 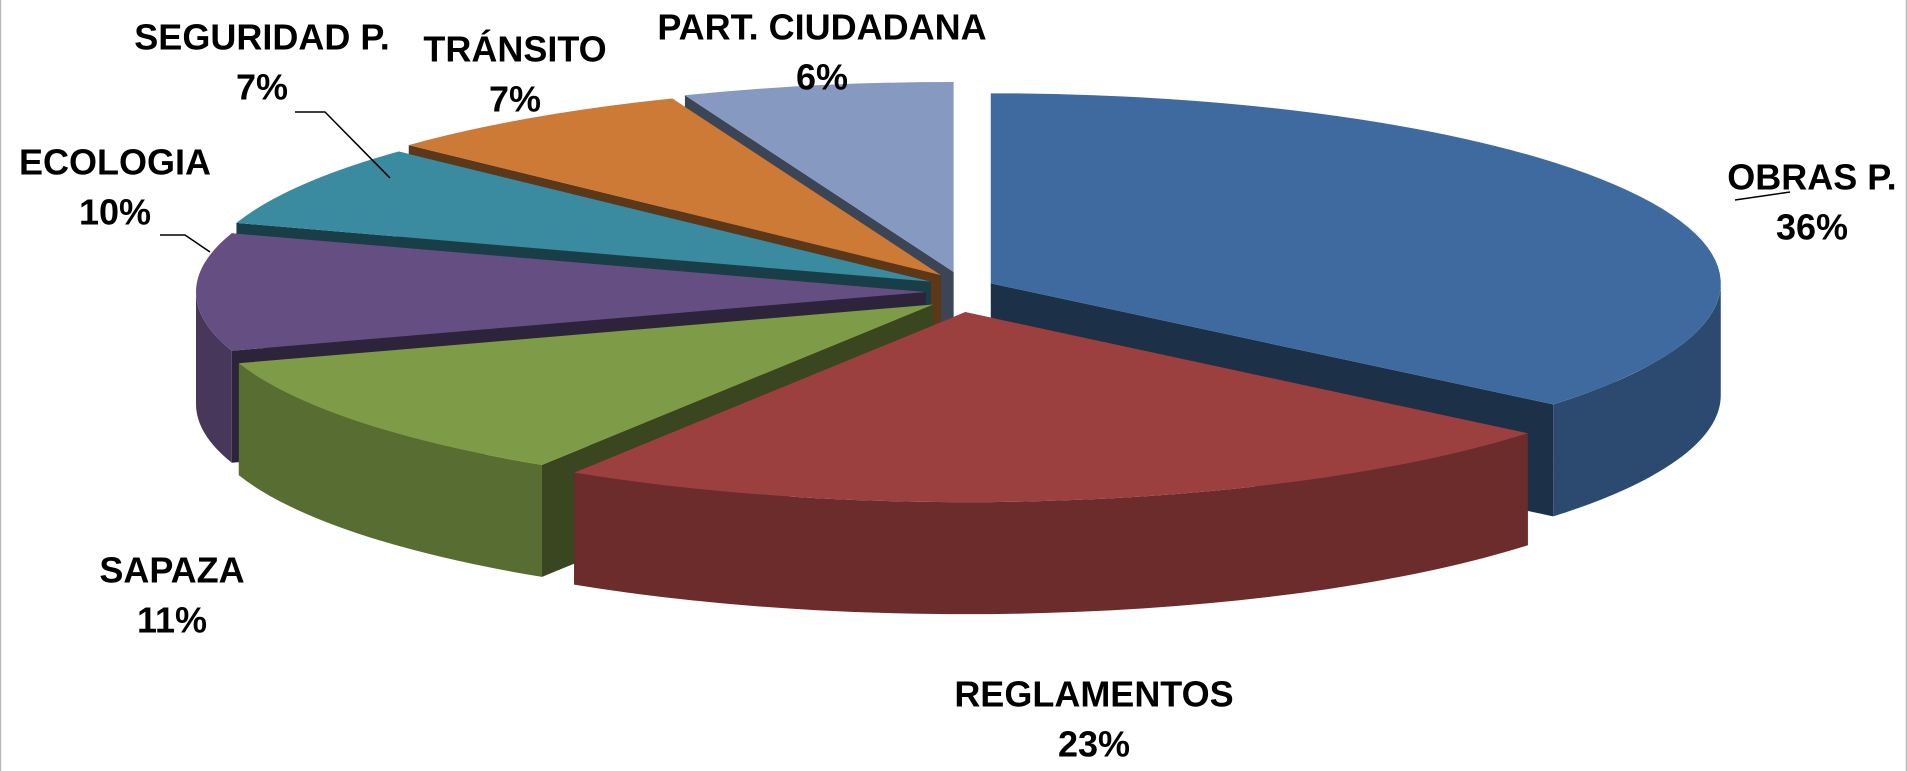 I want to click on value-label: 23%, so click(x=1094, y=744).